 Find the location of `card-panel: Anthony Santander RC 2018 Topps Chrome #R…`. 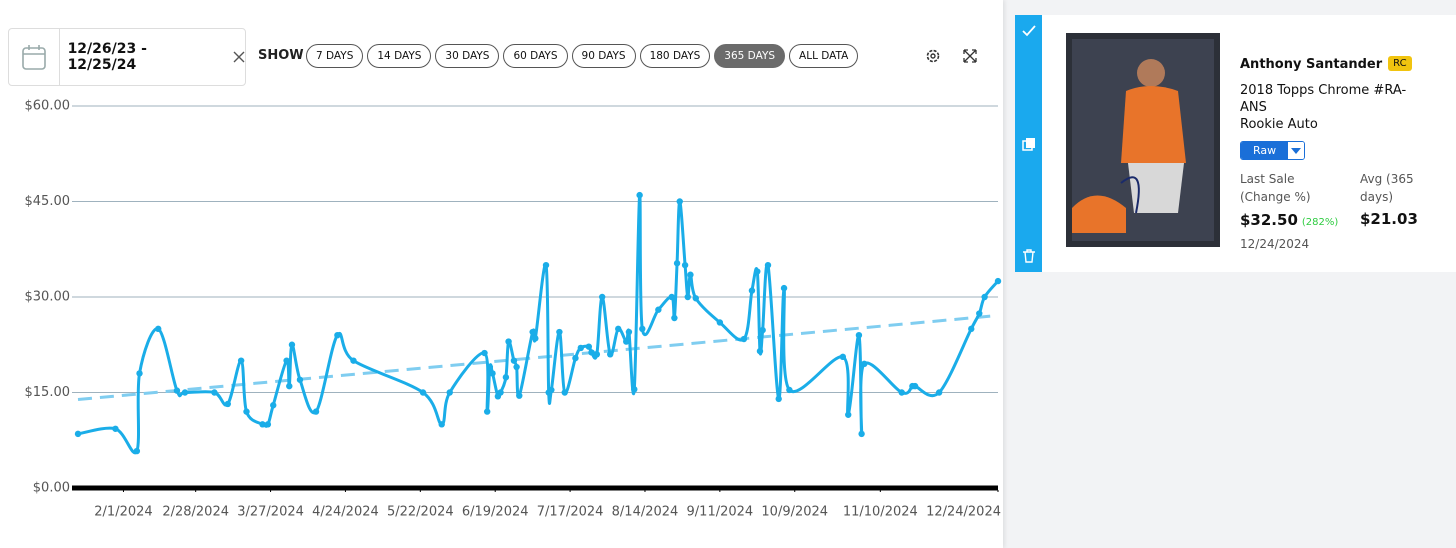

card-panel: Anthony Santander RC 2018 Topps Chrome #R… is located at coordinates (1235, 143).